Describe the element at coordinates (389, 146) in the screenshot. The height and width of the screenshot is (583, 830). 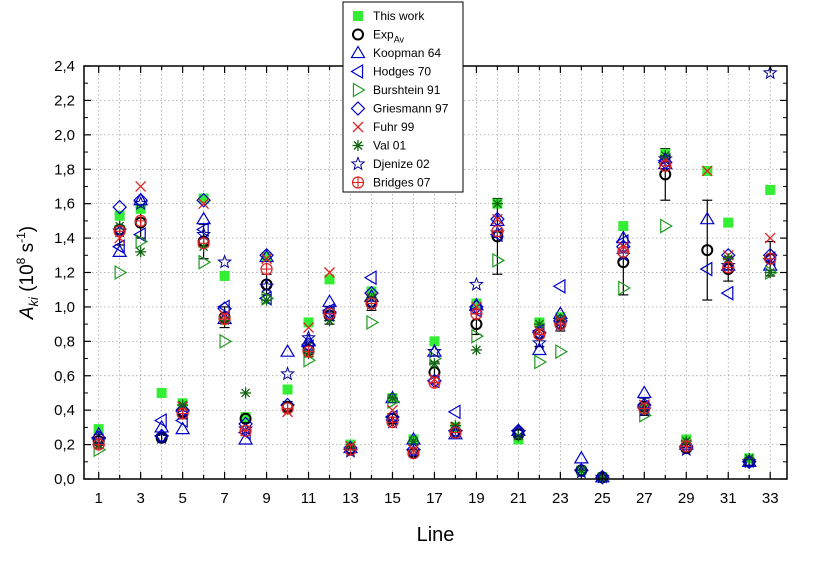
I see `legend-label: Val 01` at that location.